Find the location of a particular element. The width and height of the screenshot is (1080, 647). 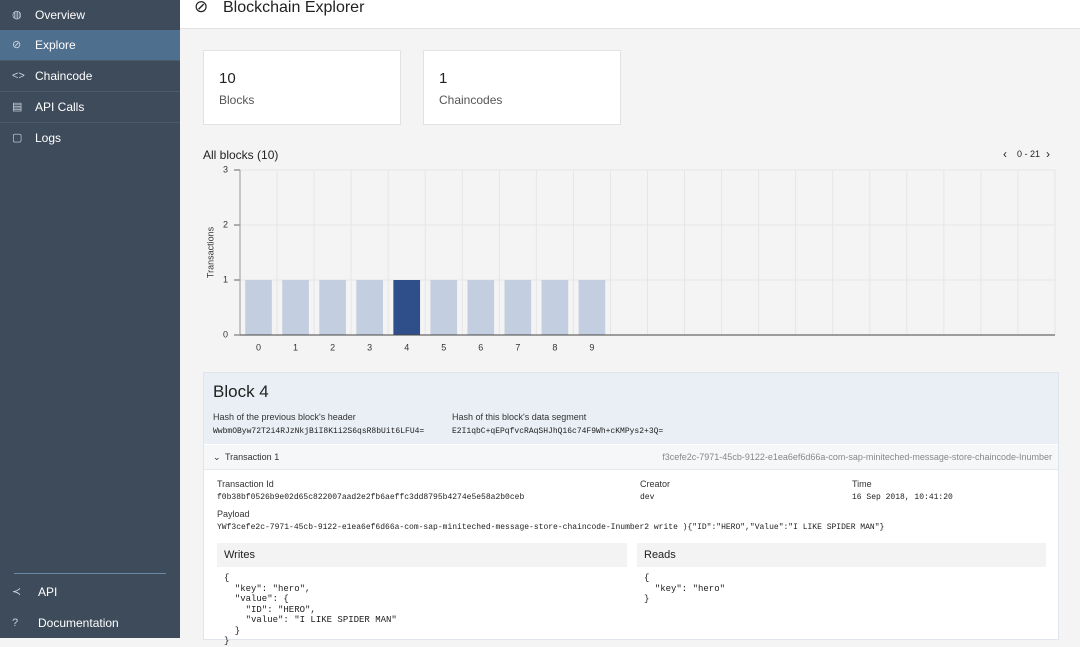

x-tick-label: 3 is located at coordinates (369, 347).